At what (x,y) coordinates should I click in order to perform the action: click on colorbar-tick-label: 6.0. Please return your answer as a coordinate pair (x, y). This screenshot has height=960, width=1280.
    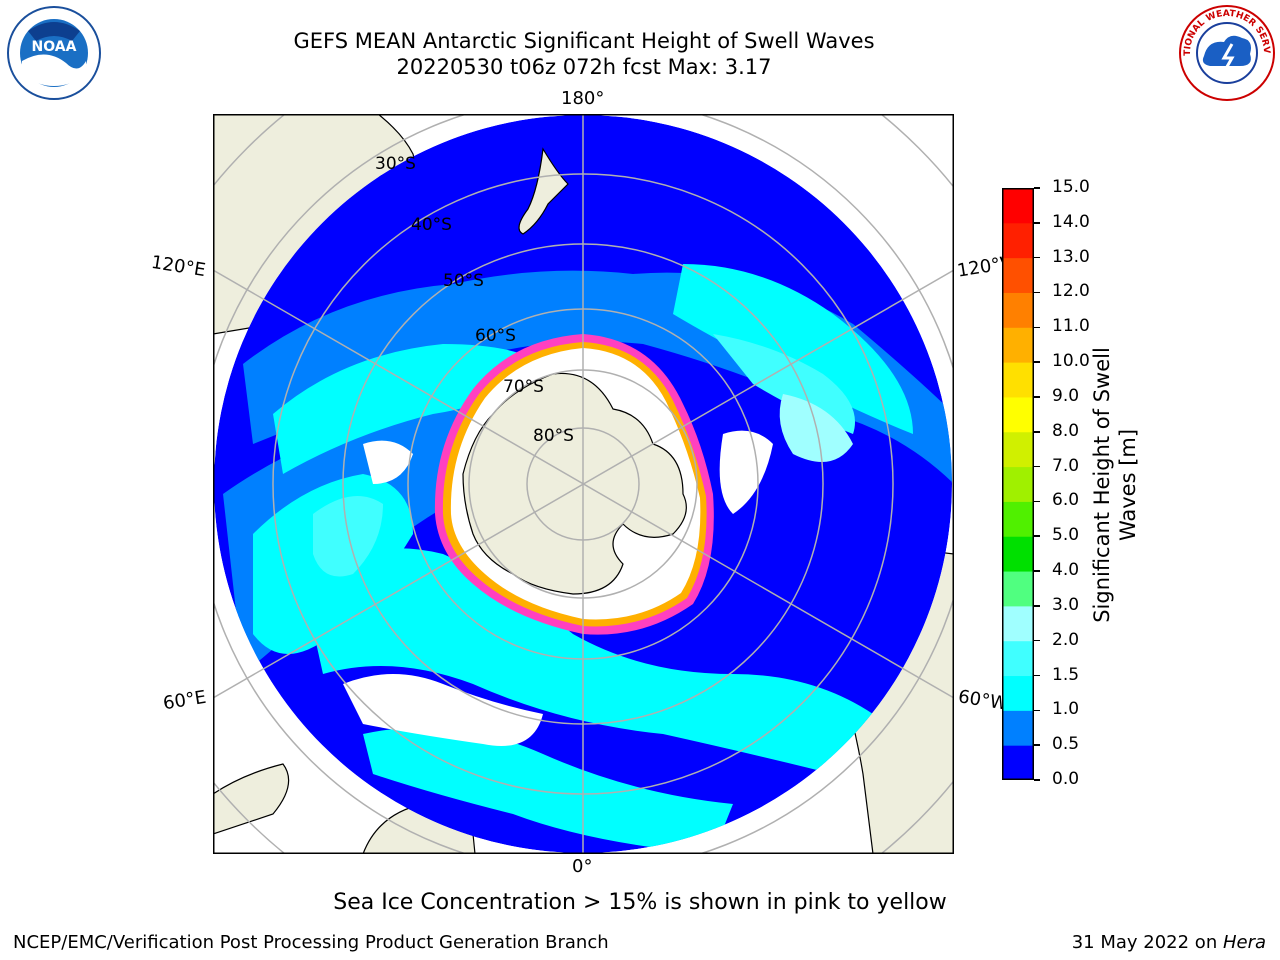
    Looking at the image, I should click on (1066, 500).